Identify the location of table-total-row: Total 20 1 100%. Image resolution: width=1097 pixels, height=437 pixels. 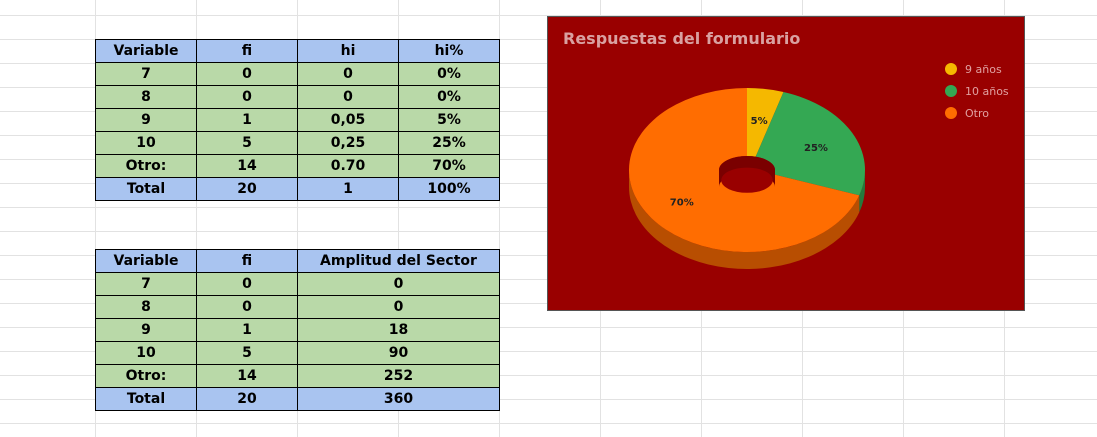
(297, 189).